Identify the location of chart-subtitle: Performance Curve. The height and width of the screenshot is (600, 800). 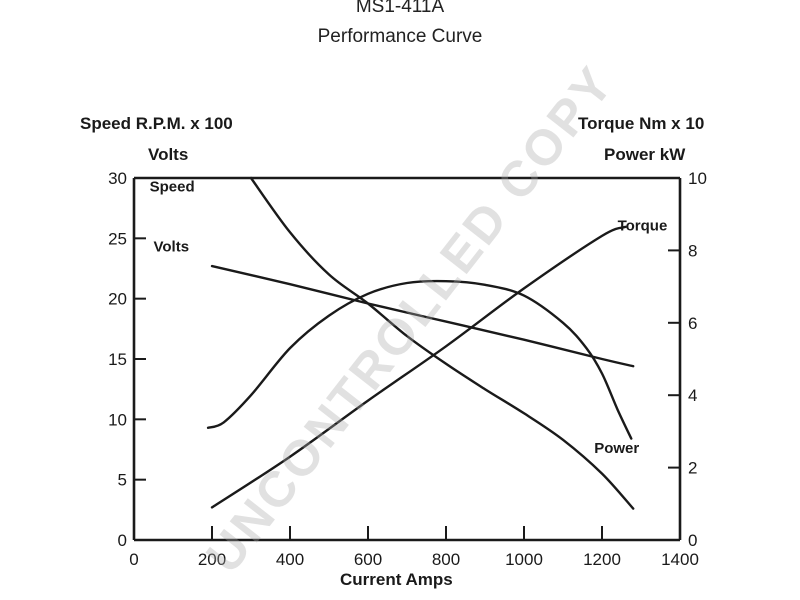
(400, 36).